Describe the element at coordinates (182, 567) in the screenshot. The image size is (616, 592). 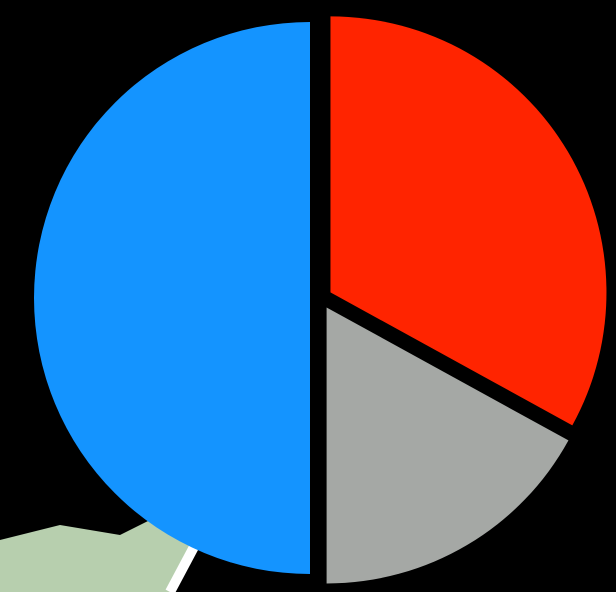
I see `road` at that location.